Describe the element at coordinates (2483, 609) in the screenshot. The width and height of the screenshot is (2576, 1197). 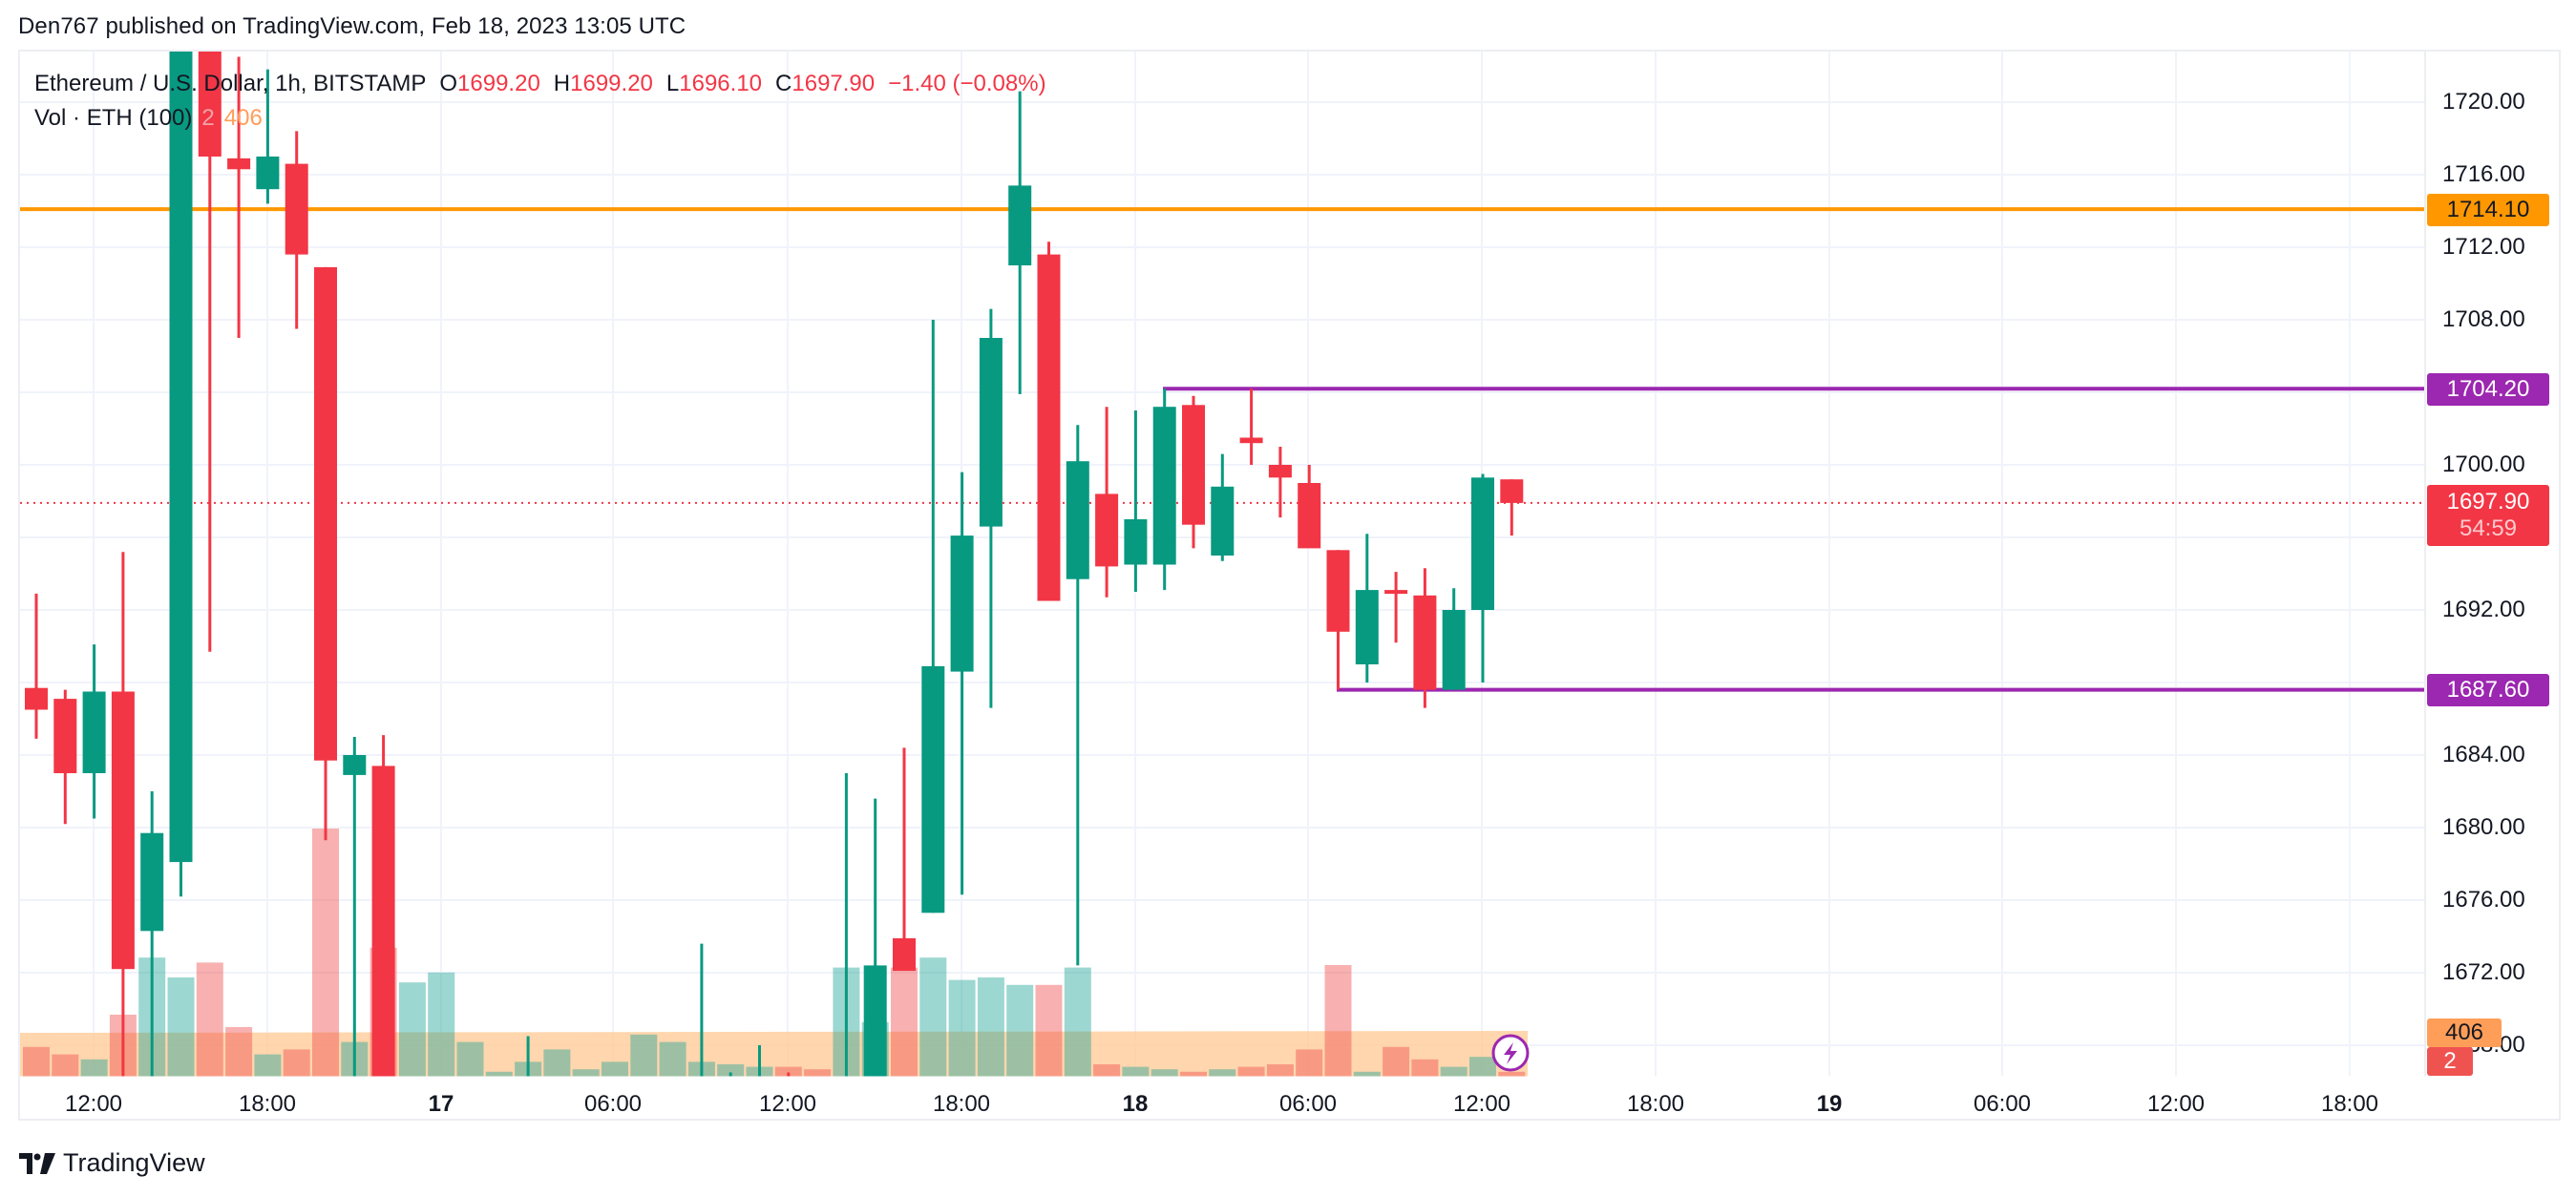
I see `price-tick: 1692.00` at that location.